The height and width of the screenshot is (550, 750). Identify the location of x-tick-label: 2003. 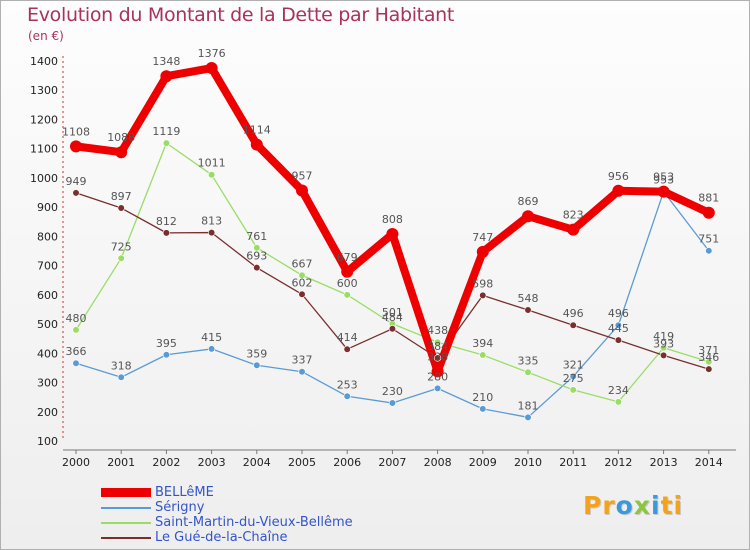
(212, 462).